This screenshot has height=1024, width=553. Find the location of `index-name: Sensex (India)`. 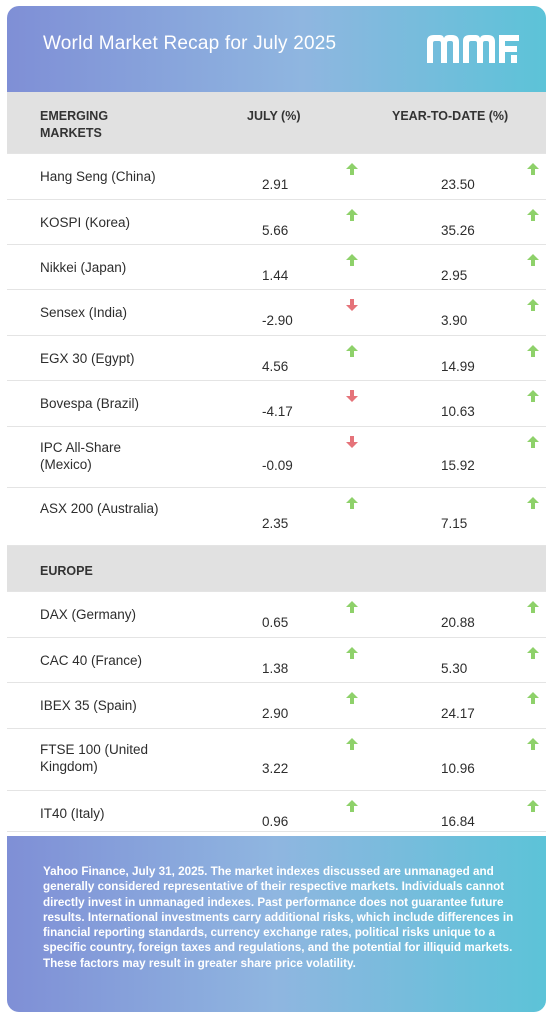

index-name: Sensex (India) is located at coordinates (84, 312).